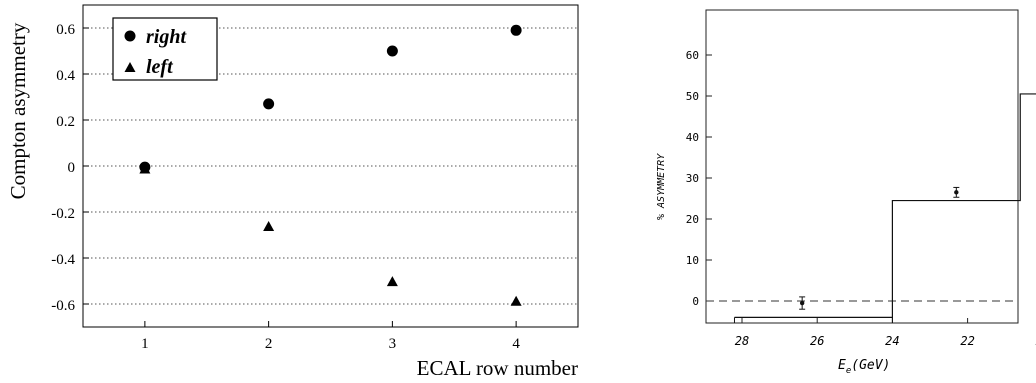 This screenshot has height=383, width=1036. Describe the element at coordinates (817, 341) in the screenshot. I see `right-x-tick-label: 26` at that location.